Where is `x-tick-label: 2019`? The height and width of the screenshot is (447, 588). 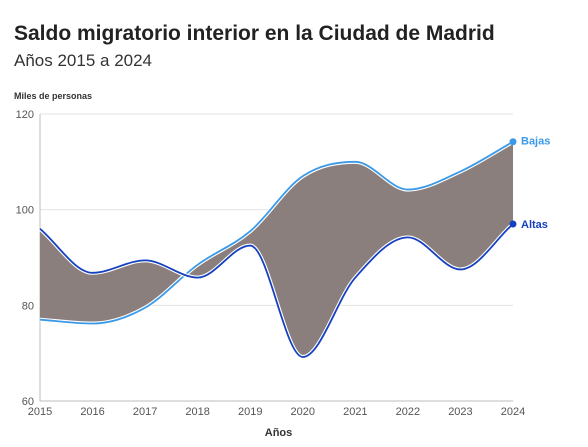 x-tick-label: 2019 is located at coordinates (250, 412).